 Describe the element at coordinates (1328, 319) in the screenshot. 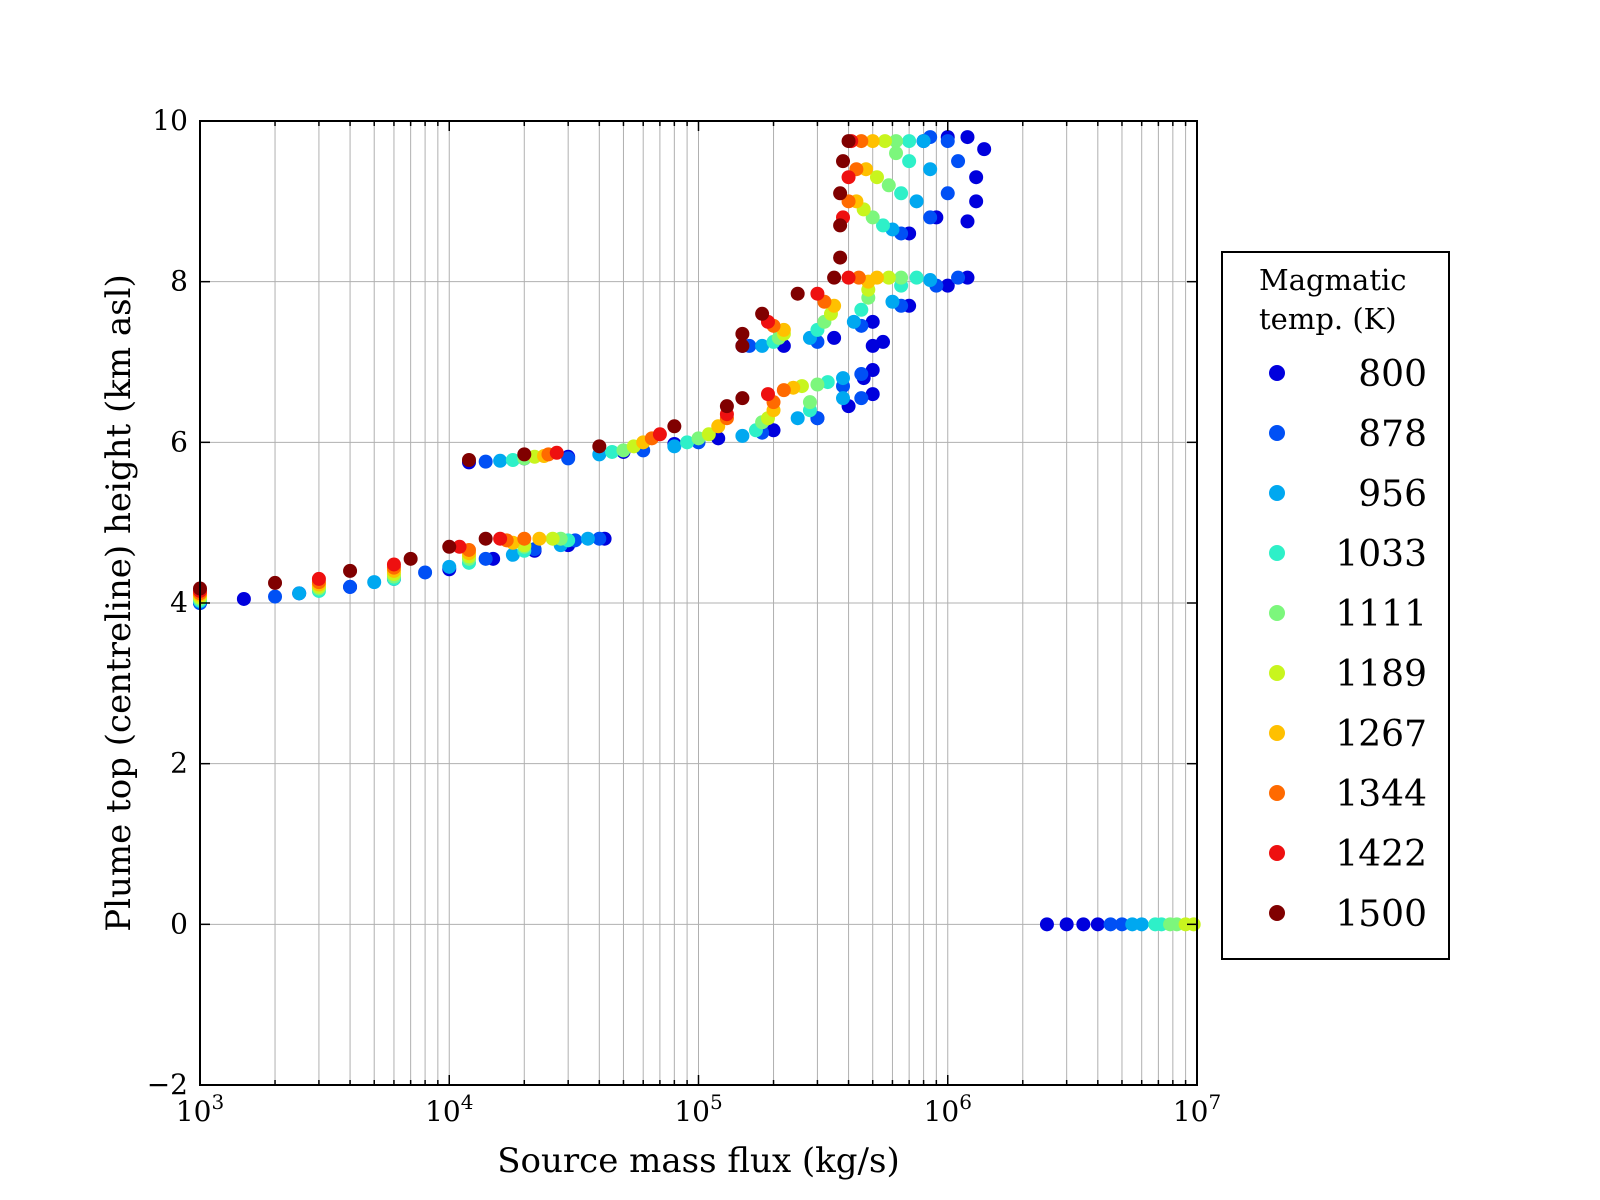

I see `legend-title: temp. (K)` at that location.